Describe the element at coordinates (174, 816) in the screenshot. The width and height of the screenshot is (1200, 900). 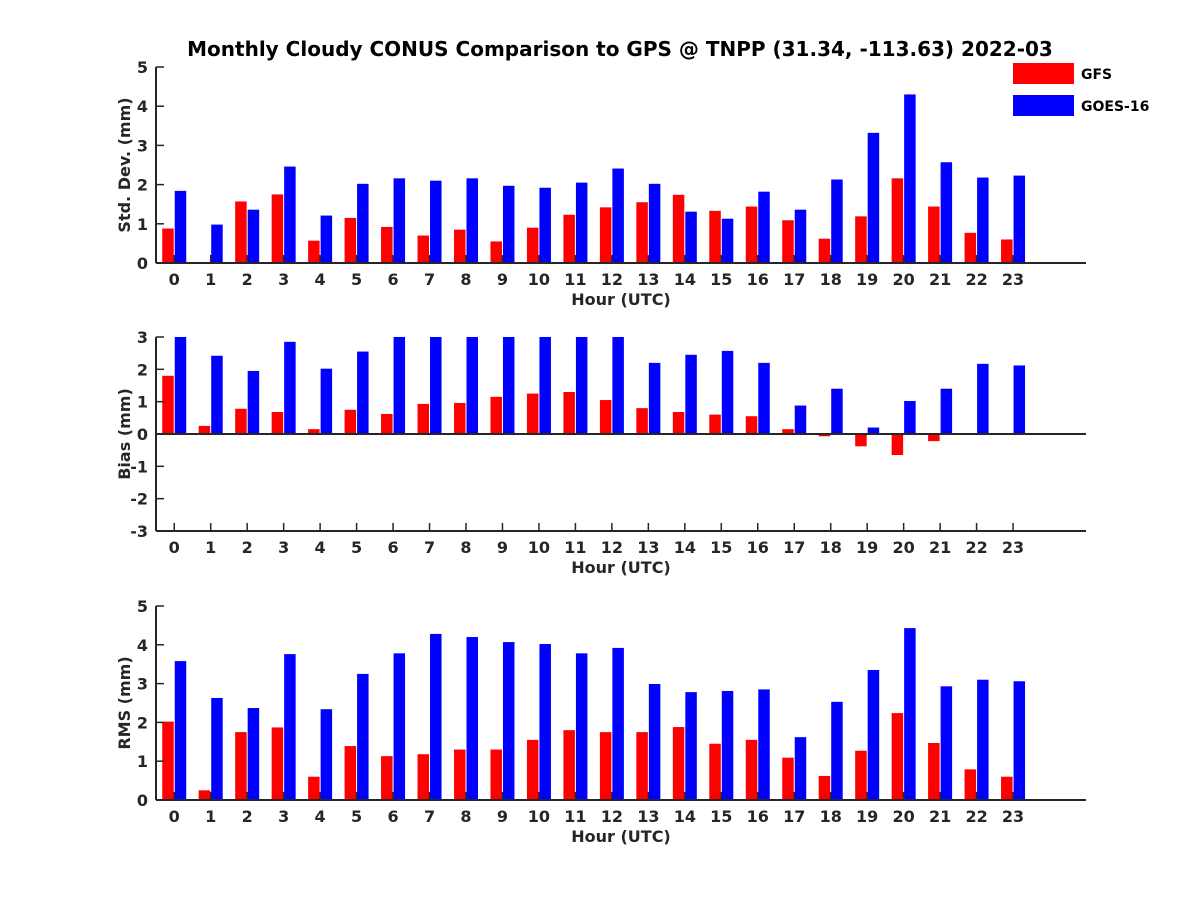
I see `x-tick-label: 0` at that location.